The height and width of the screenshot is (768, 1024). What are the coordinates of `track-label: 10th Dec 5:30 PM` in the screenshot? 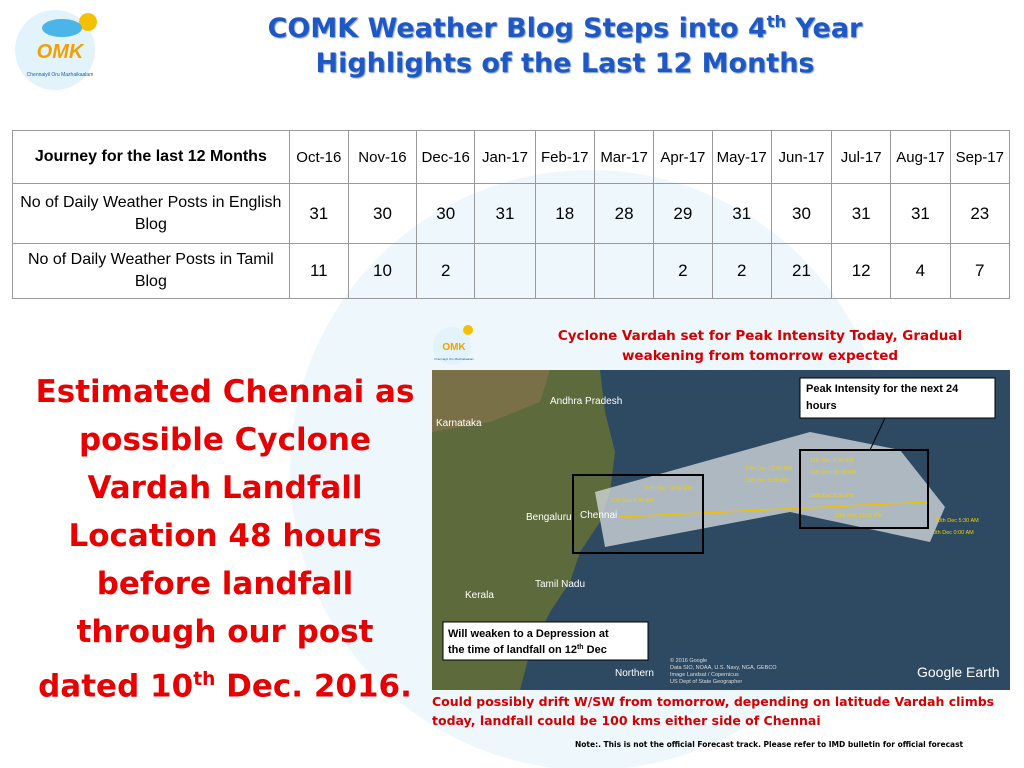 It's located at (832, 496).